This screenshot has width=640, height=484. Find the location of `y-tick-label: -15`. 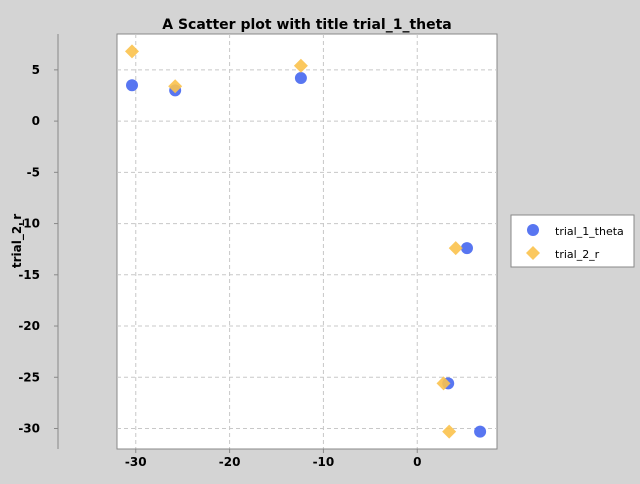

y-tick-label: -15 is located at coordinates (29, 275).